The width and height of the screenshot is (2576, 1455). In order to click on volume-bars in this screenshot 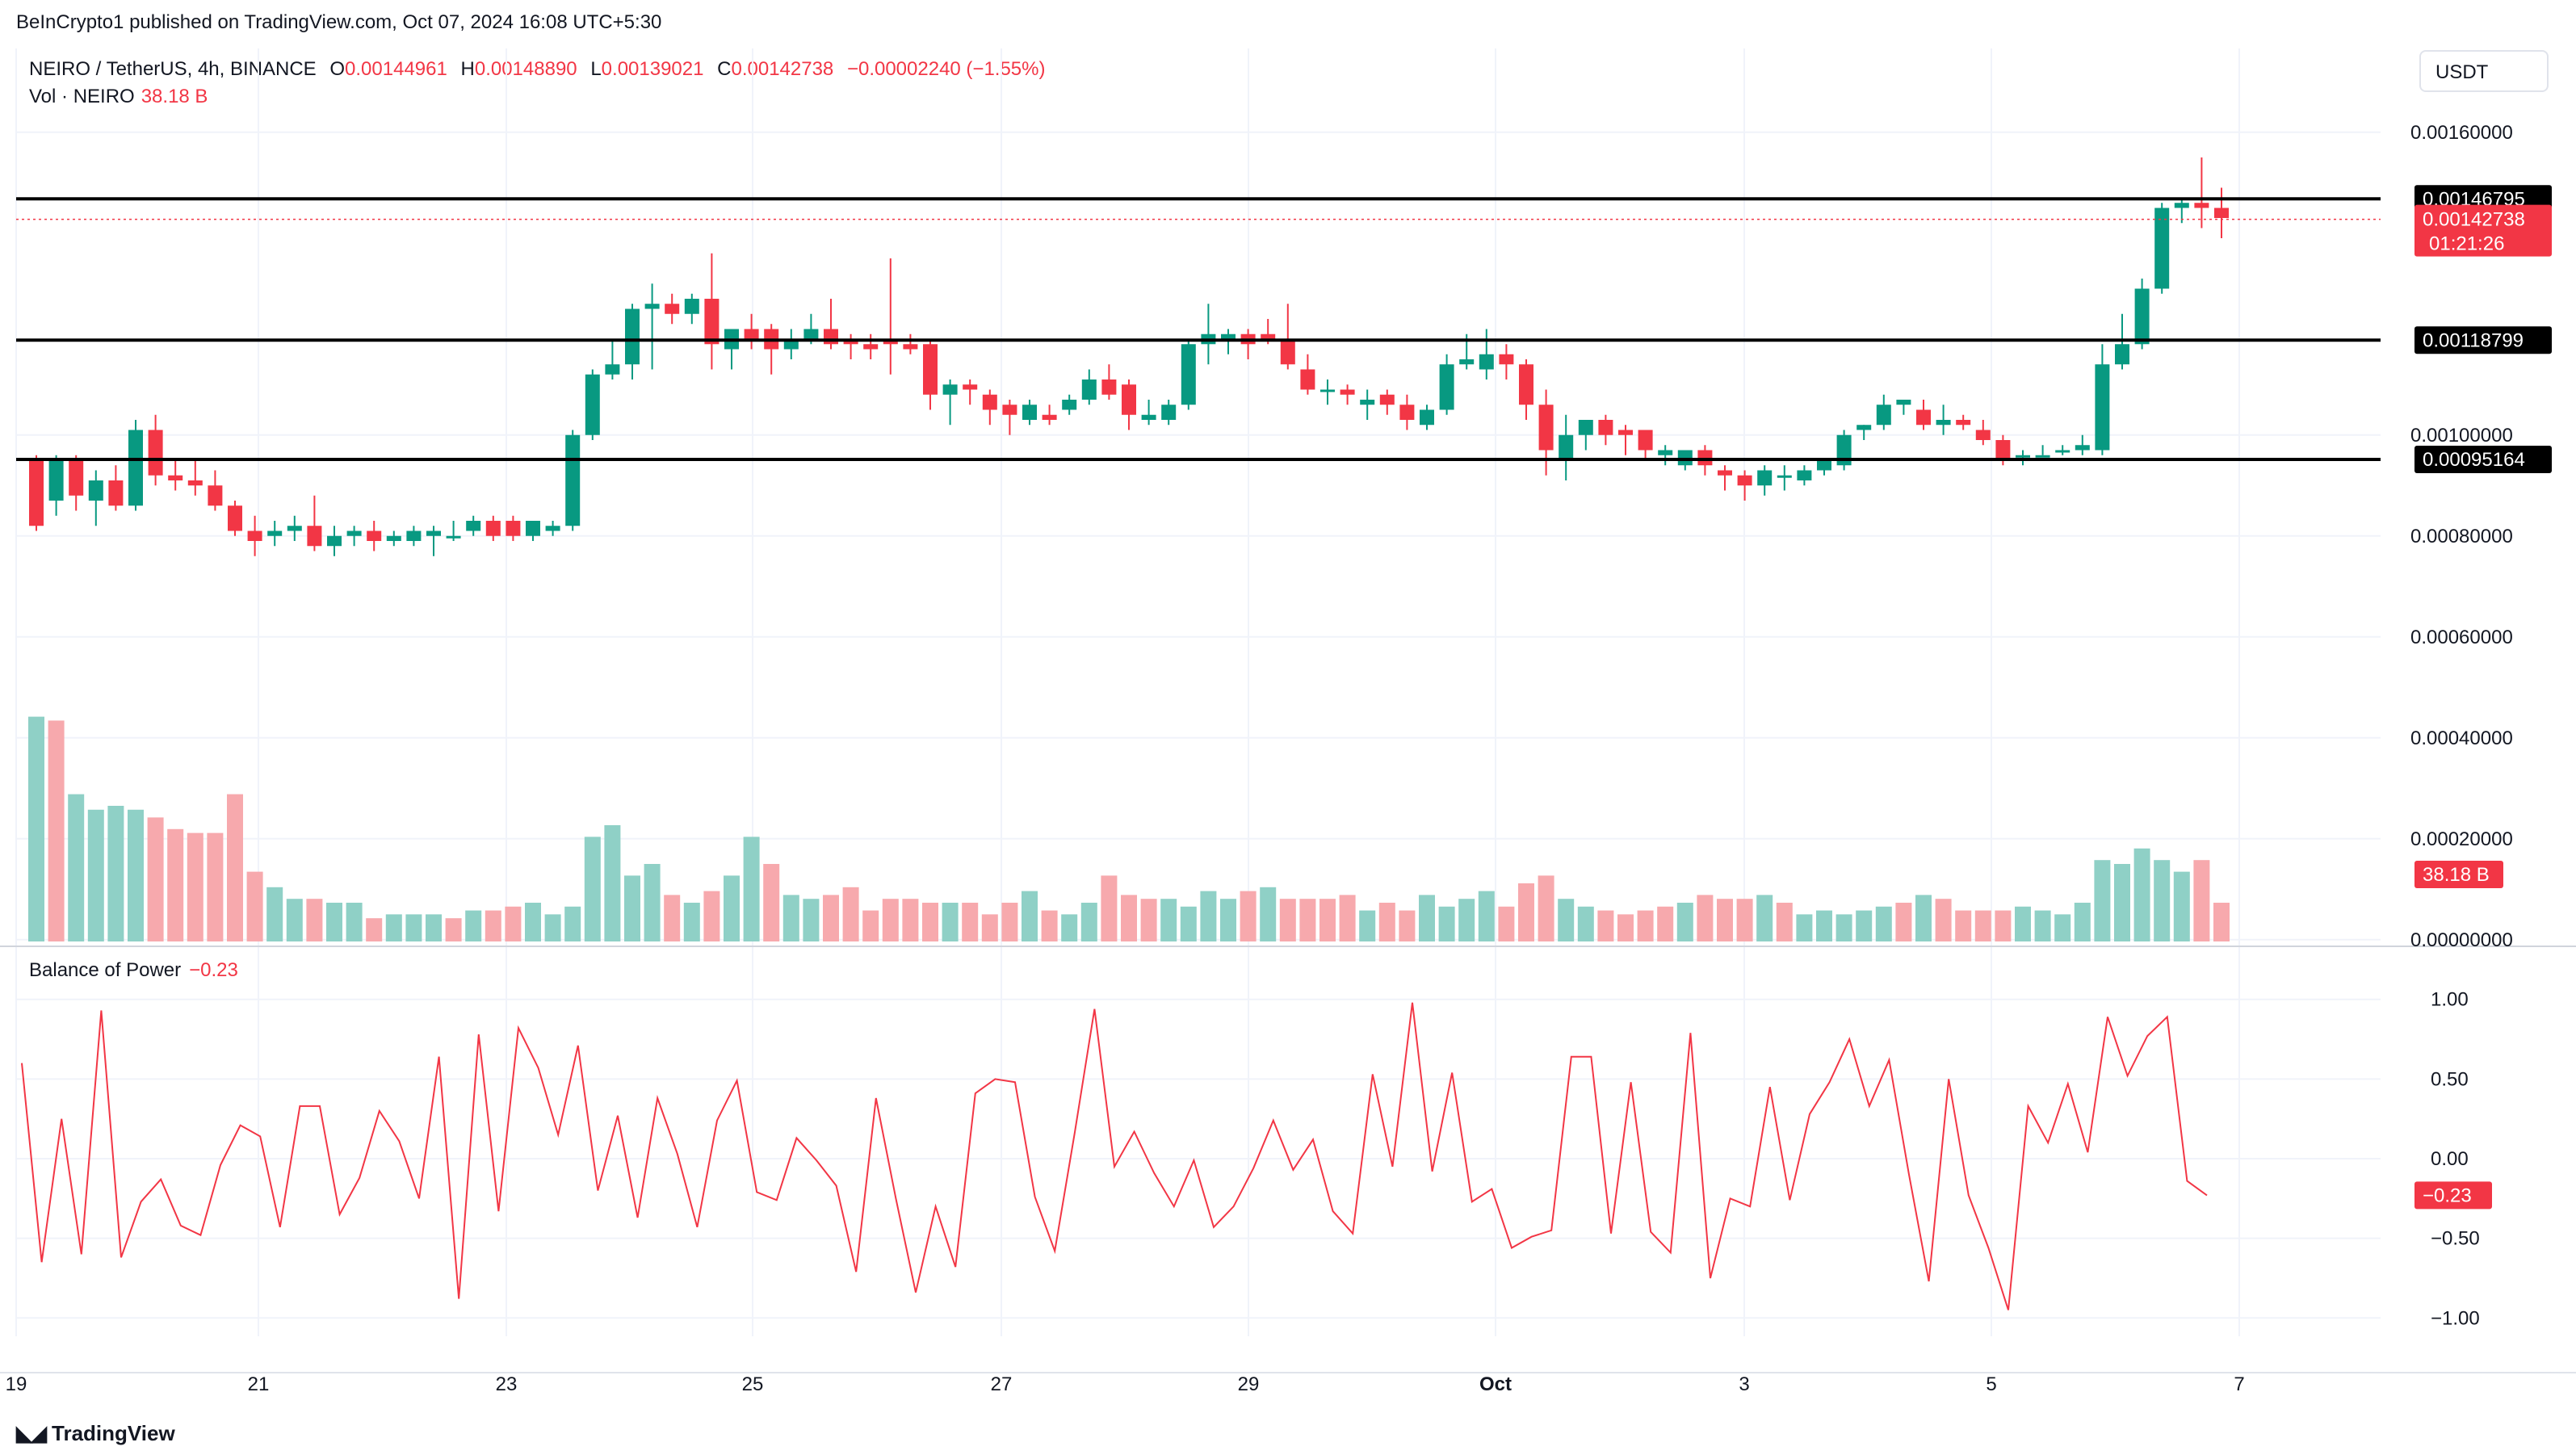, I will do `click(1129, 828)`.